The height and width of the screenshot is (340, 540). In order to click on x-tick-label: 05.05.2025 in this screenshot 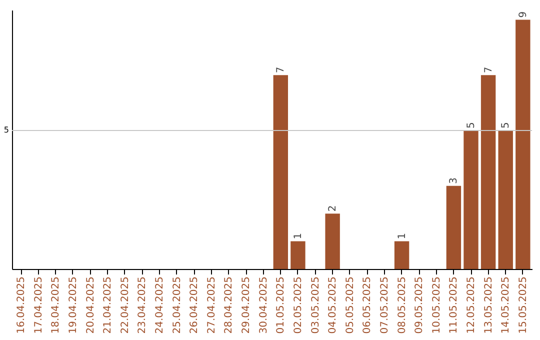, I will do `click(350, 305)`.